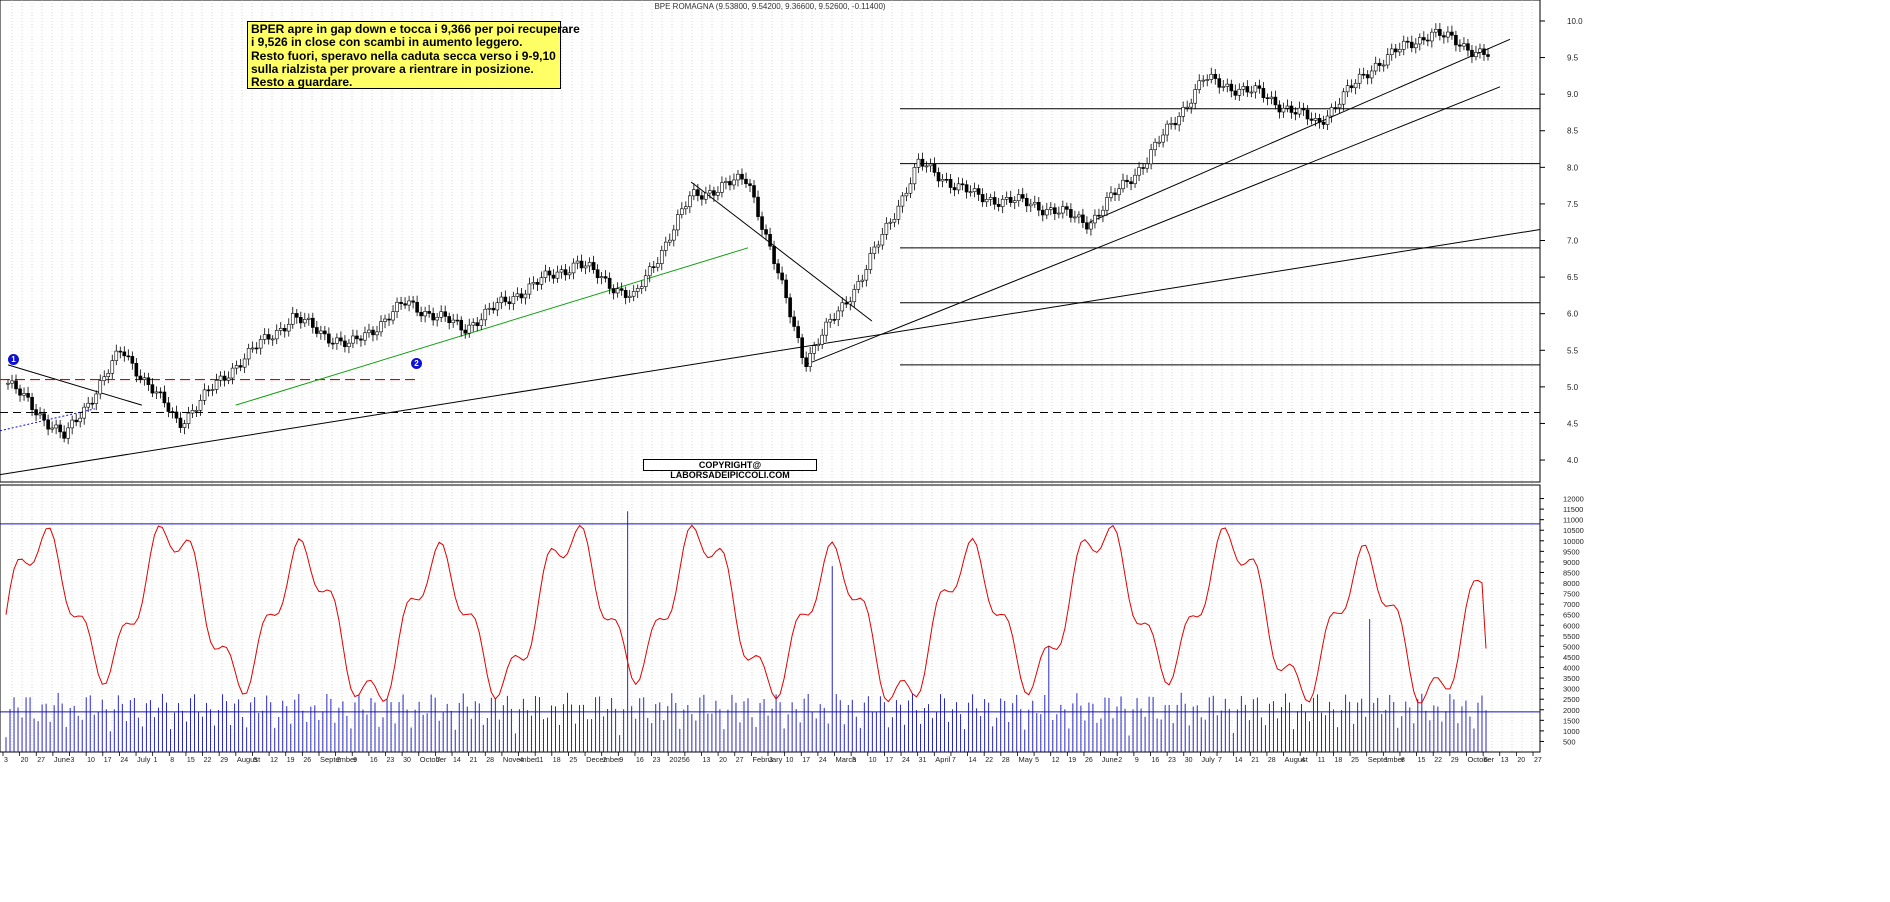  What do you see at coordinates (1571, 720) in the screenshot?
I see `volume-tick-label: 1500` at bounding box center [1571, 720].